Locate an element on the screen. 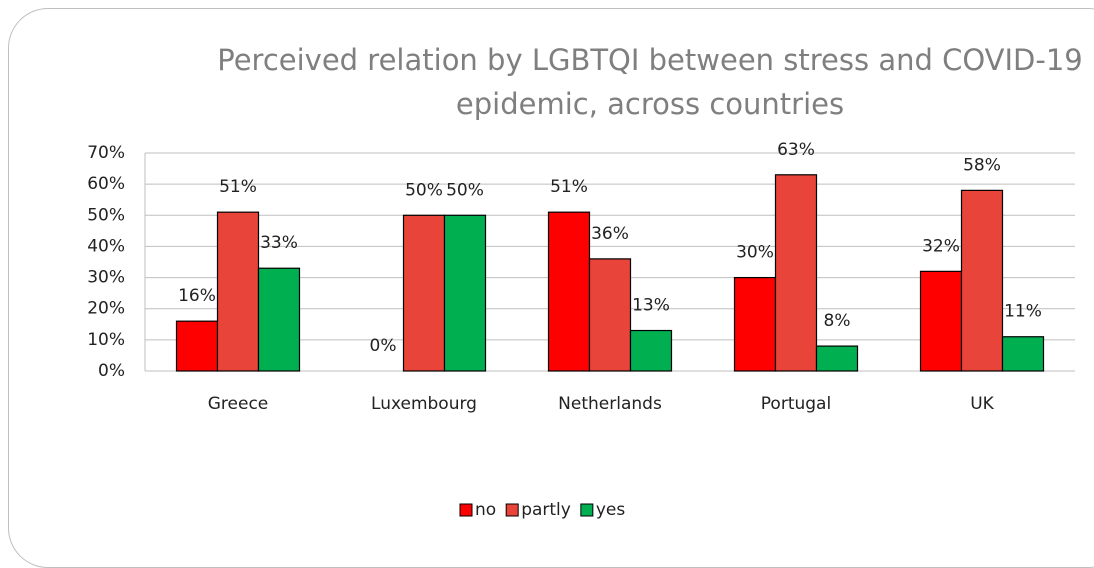 The image size is (1094, 568). x-tick-label: Netherlands is located at coordinates (610, 404).